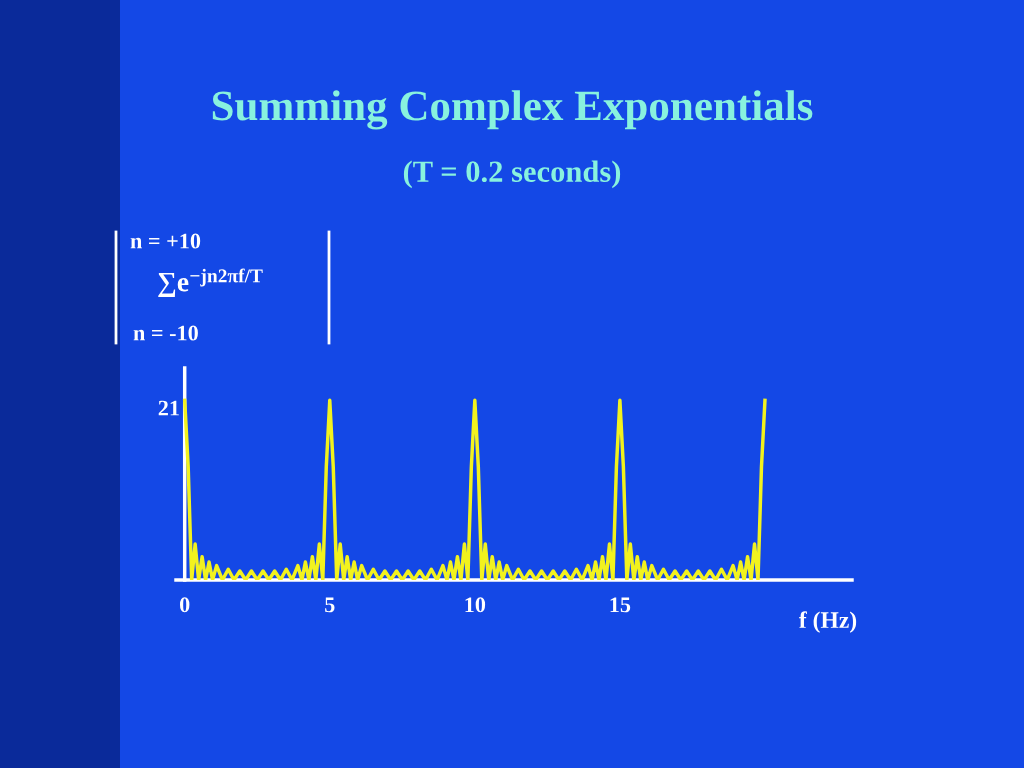  Describe the element at coordinates (210, 283) in the screenshot. I see `text: ∑e$^{−jn2πf/T}$` at that location.